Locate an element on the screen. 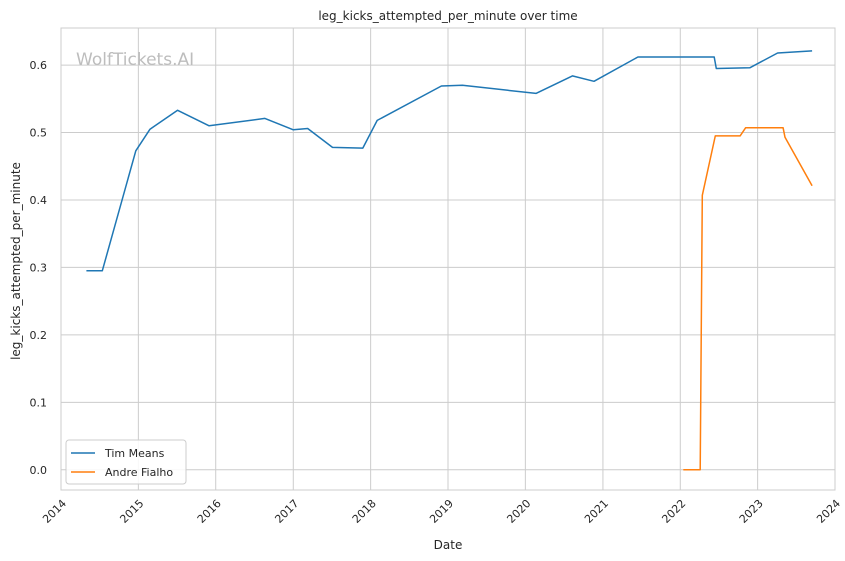  y-tick-labels: 0.0 0.1 0.2 0.3 0.4 0.5 0.6 is located at coordinates (39, 268).